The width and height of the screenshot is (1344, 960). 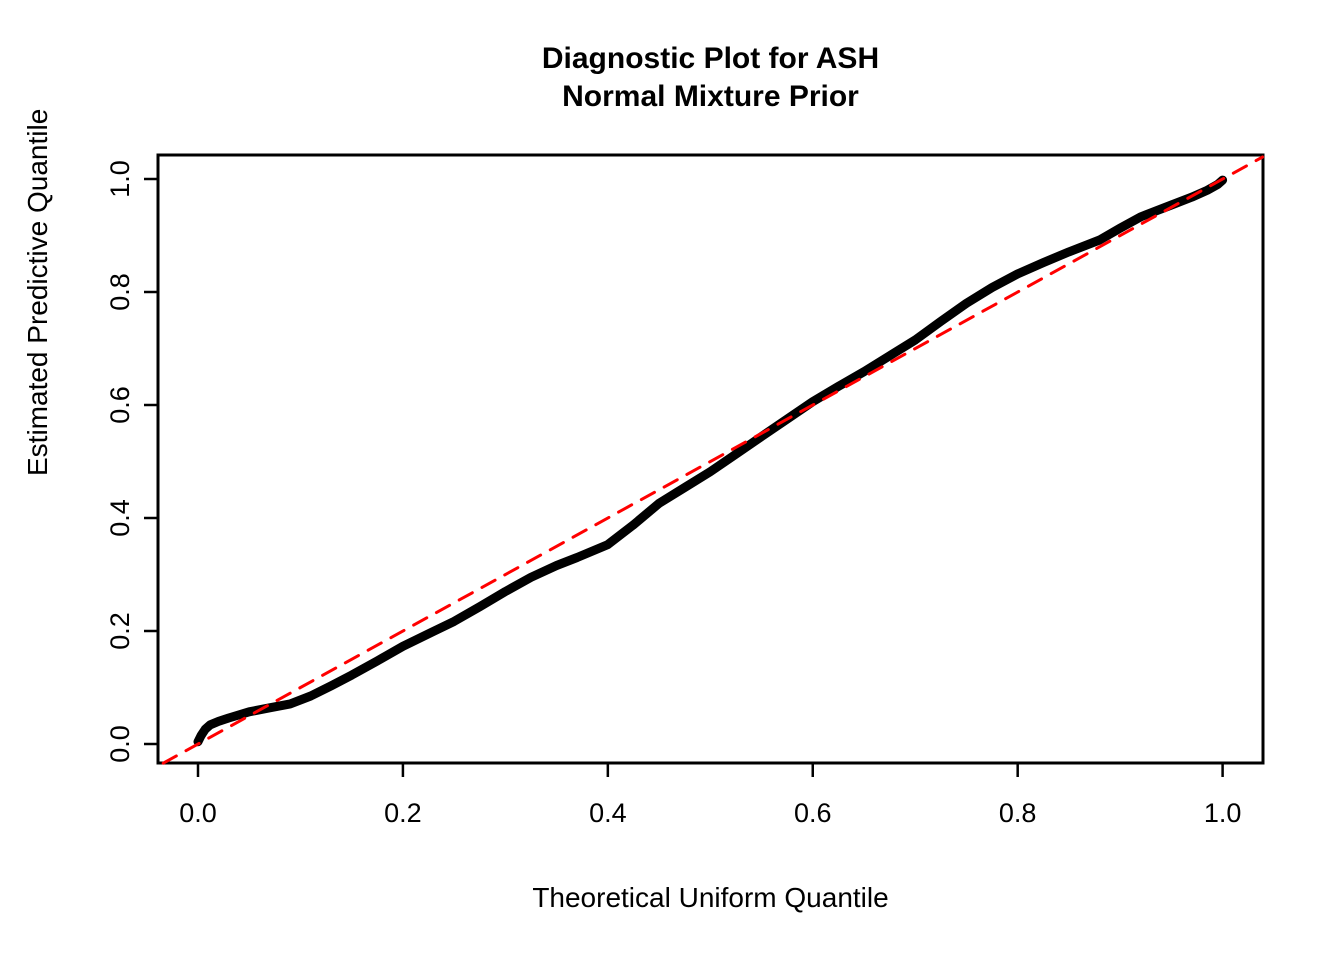 I want to click on y-axis-tick-label: 1.0, so click(x=120, y=179).